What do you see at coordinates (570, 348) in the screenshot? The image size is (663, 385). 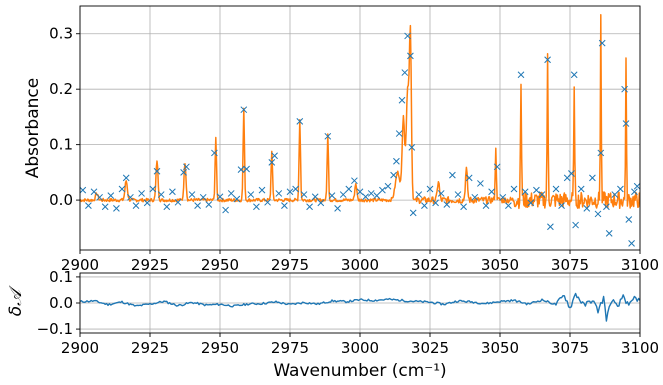 I see `residual-x-tick-label: 3075` at bounding box center [570, 348].